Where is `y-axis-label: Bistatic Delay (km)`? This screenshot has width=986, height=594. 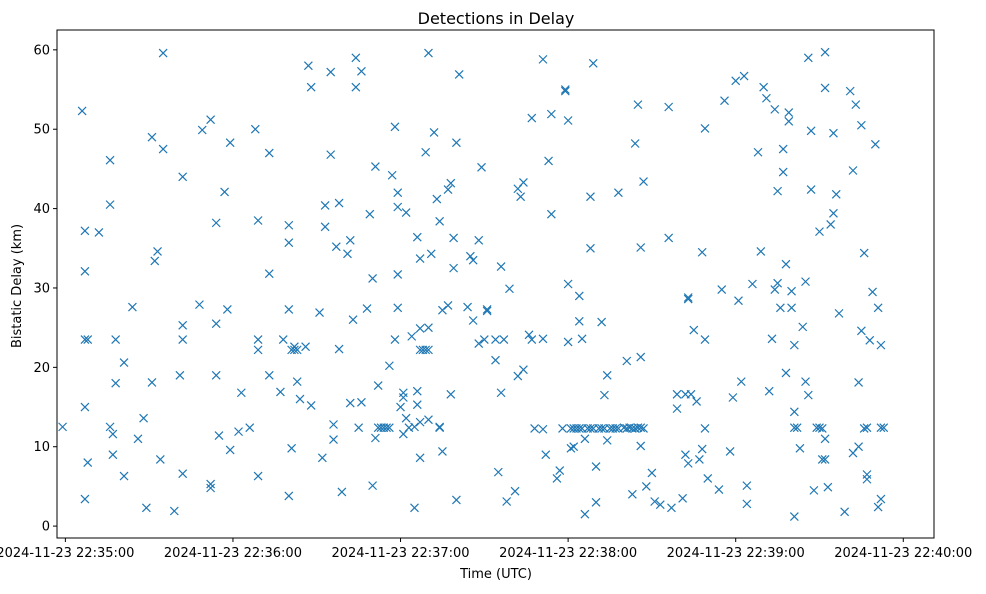 y-axis-label: Bistatic Delay (km) is located at coordinates (17, 286).